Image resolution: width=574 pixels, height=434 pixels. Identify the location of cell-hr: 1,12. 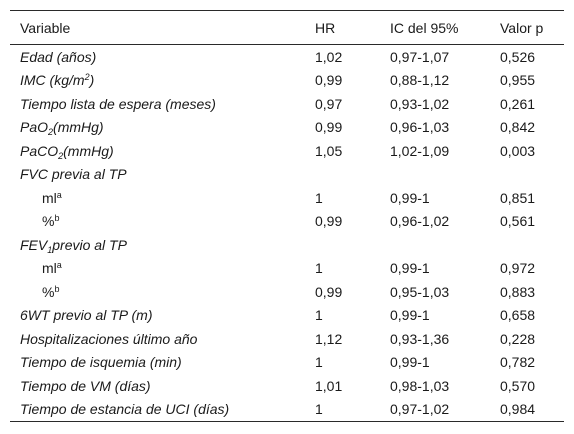
(329, 338).